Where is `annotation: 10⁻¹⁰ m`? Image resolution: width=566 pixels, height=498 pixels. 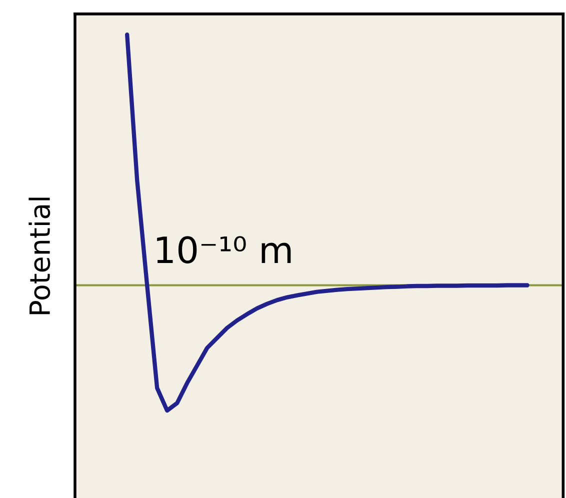
annotation: 10⁻¹⁰ m is located at coordinates (224, 250).